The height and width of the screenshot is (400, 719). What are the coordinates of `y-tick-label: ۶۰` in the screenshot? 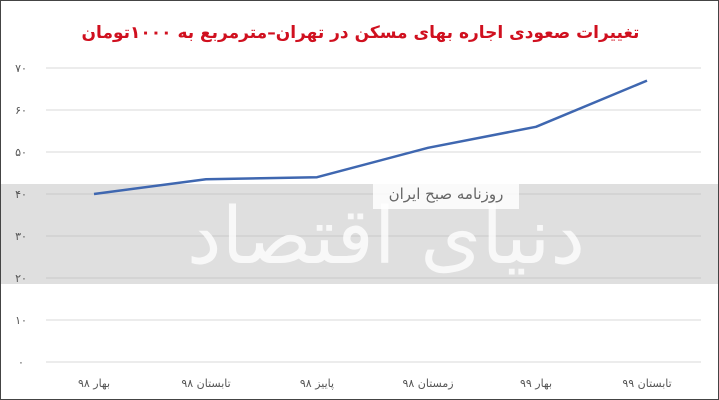 It's located at (21, 110).